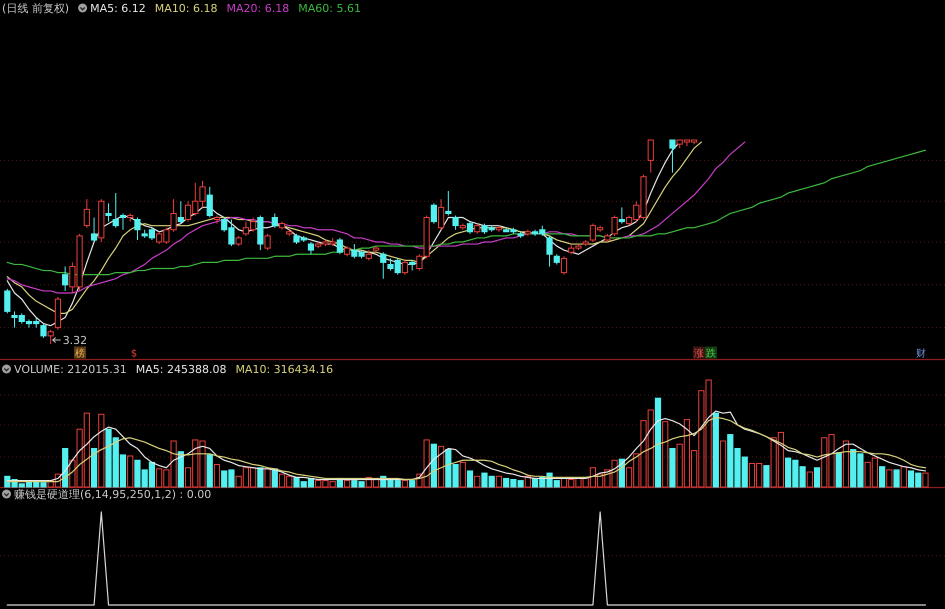 The width and height of the screenshot is (945, 609). I want to click on text: 财, so click(921, 354).